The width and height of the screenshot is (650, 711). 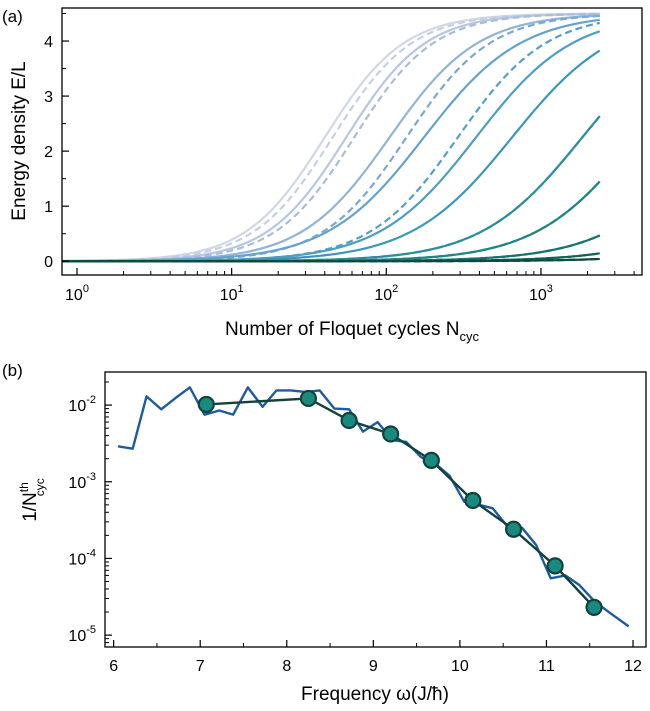 I want to click on panel-a-xlabel: Number of Floquet cycles Ncyc, so click(x=352, y=331).